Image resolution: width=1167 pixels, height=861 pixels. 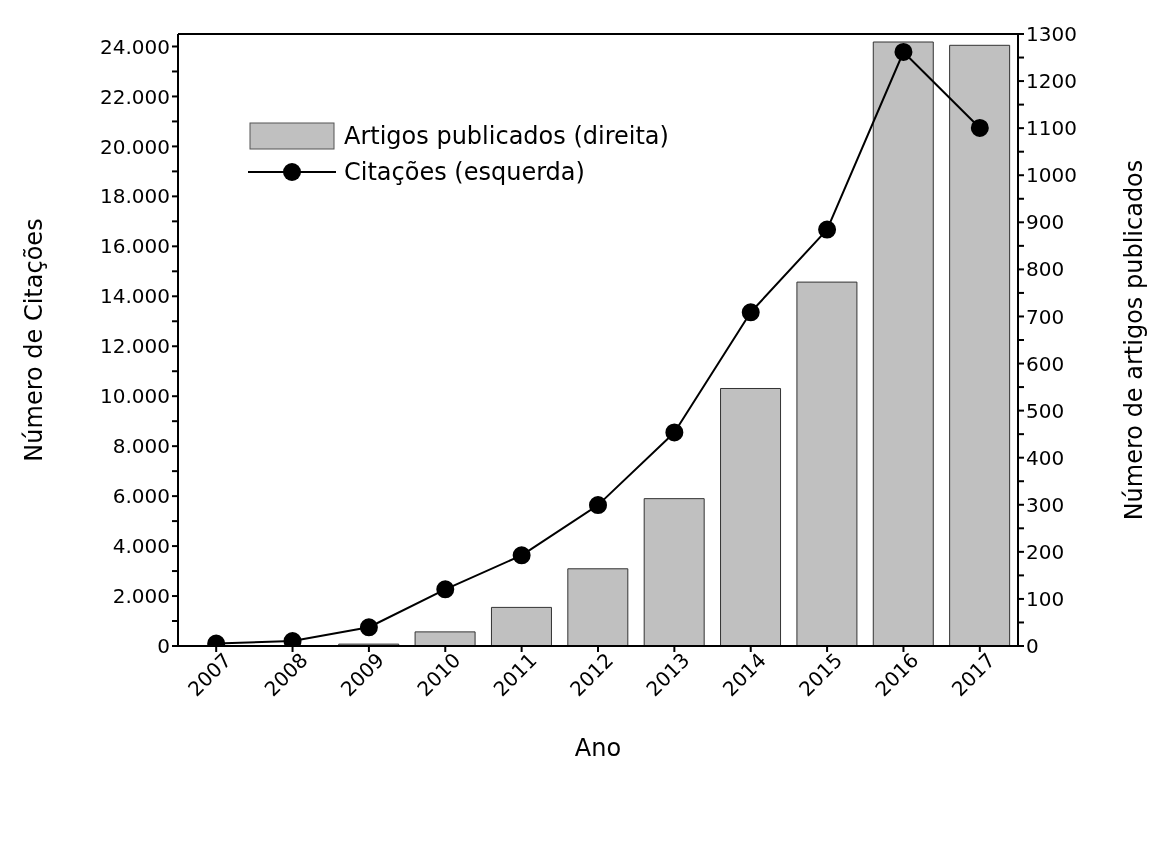 I want to click on x-axis-title: Ano, so click(x=598, y=748).